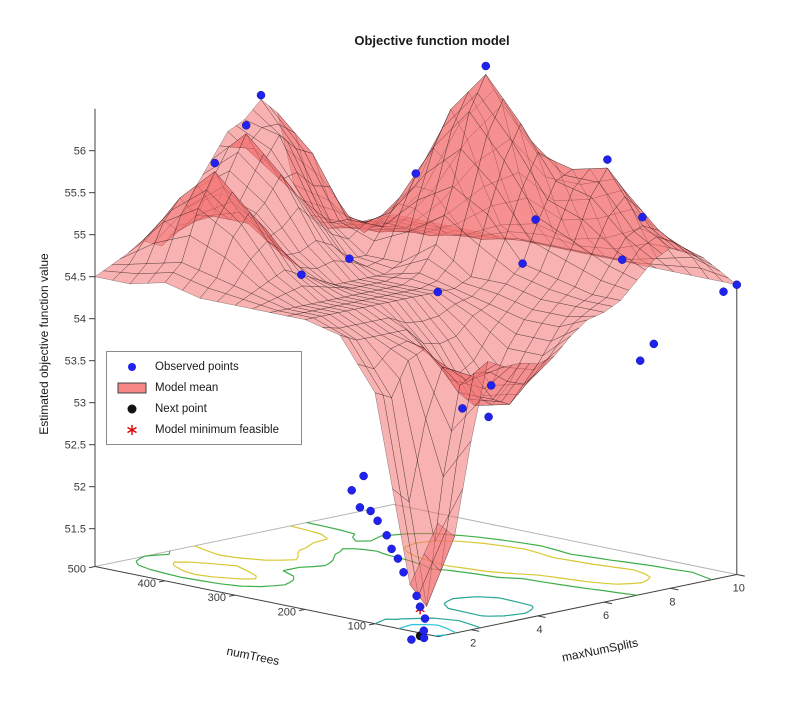 This screenshot has height=720, width=803. Describe the element at coordinates (80, 236) in the screenshot. I see `z-tick-label: 55` at that location.